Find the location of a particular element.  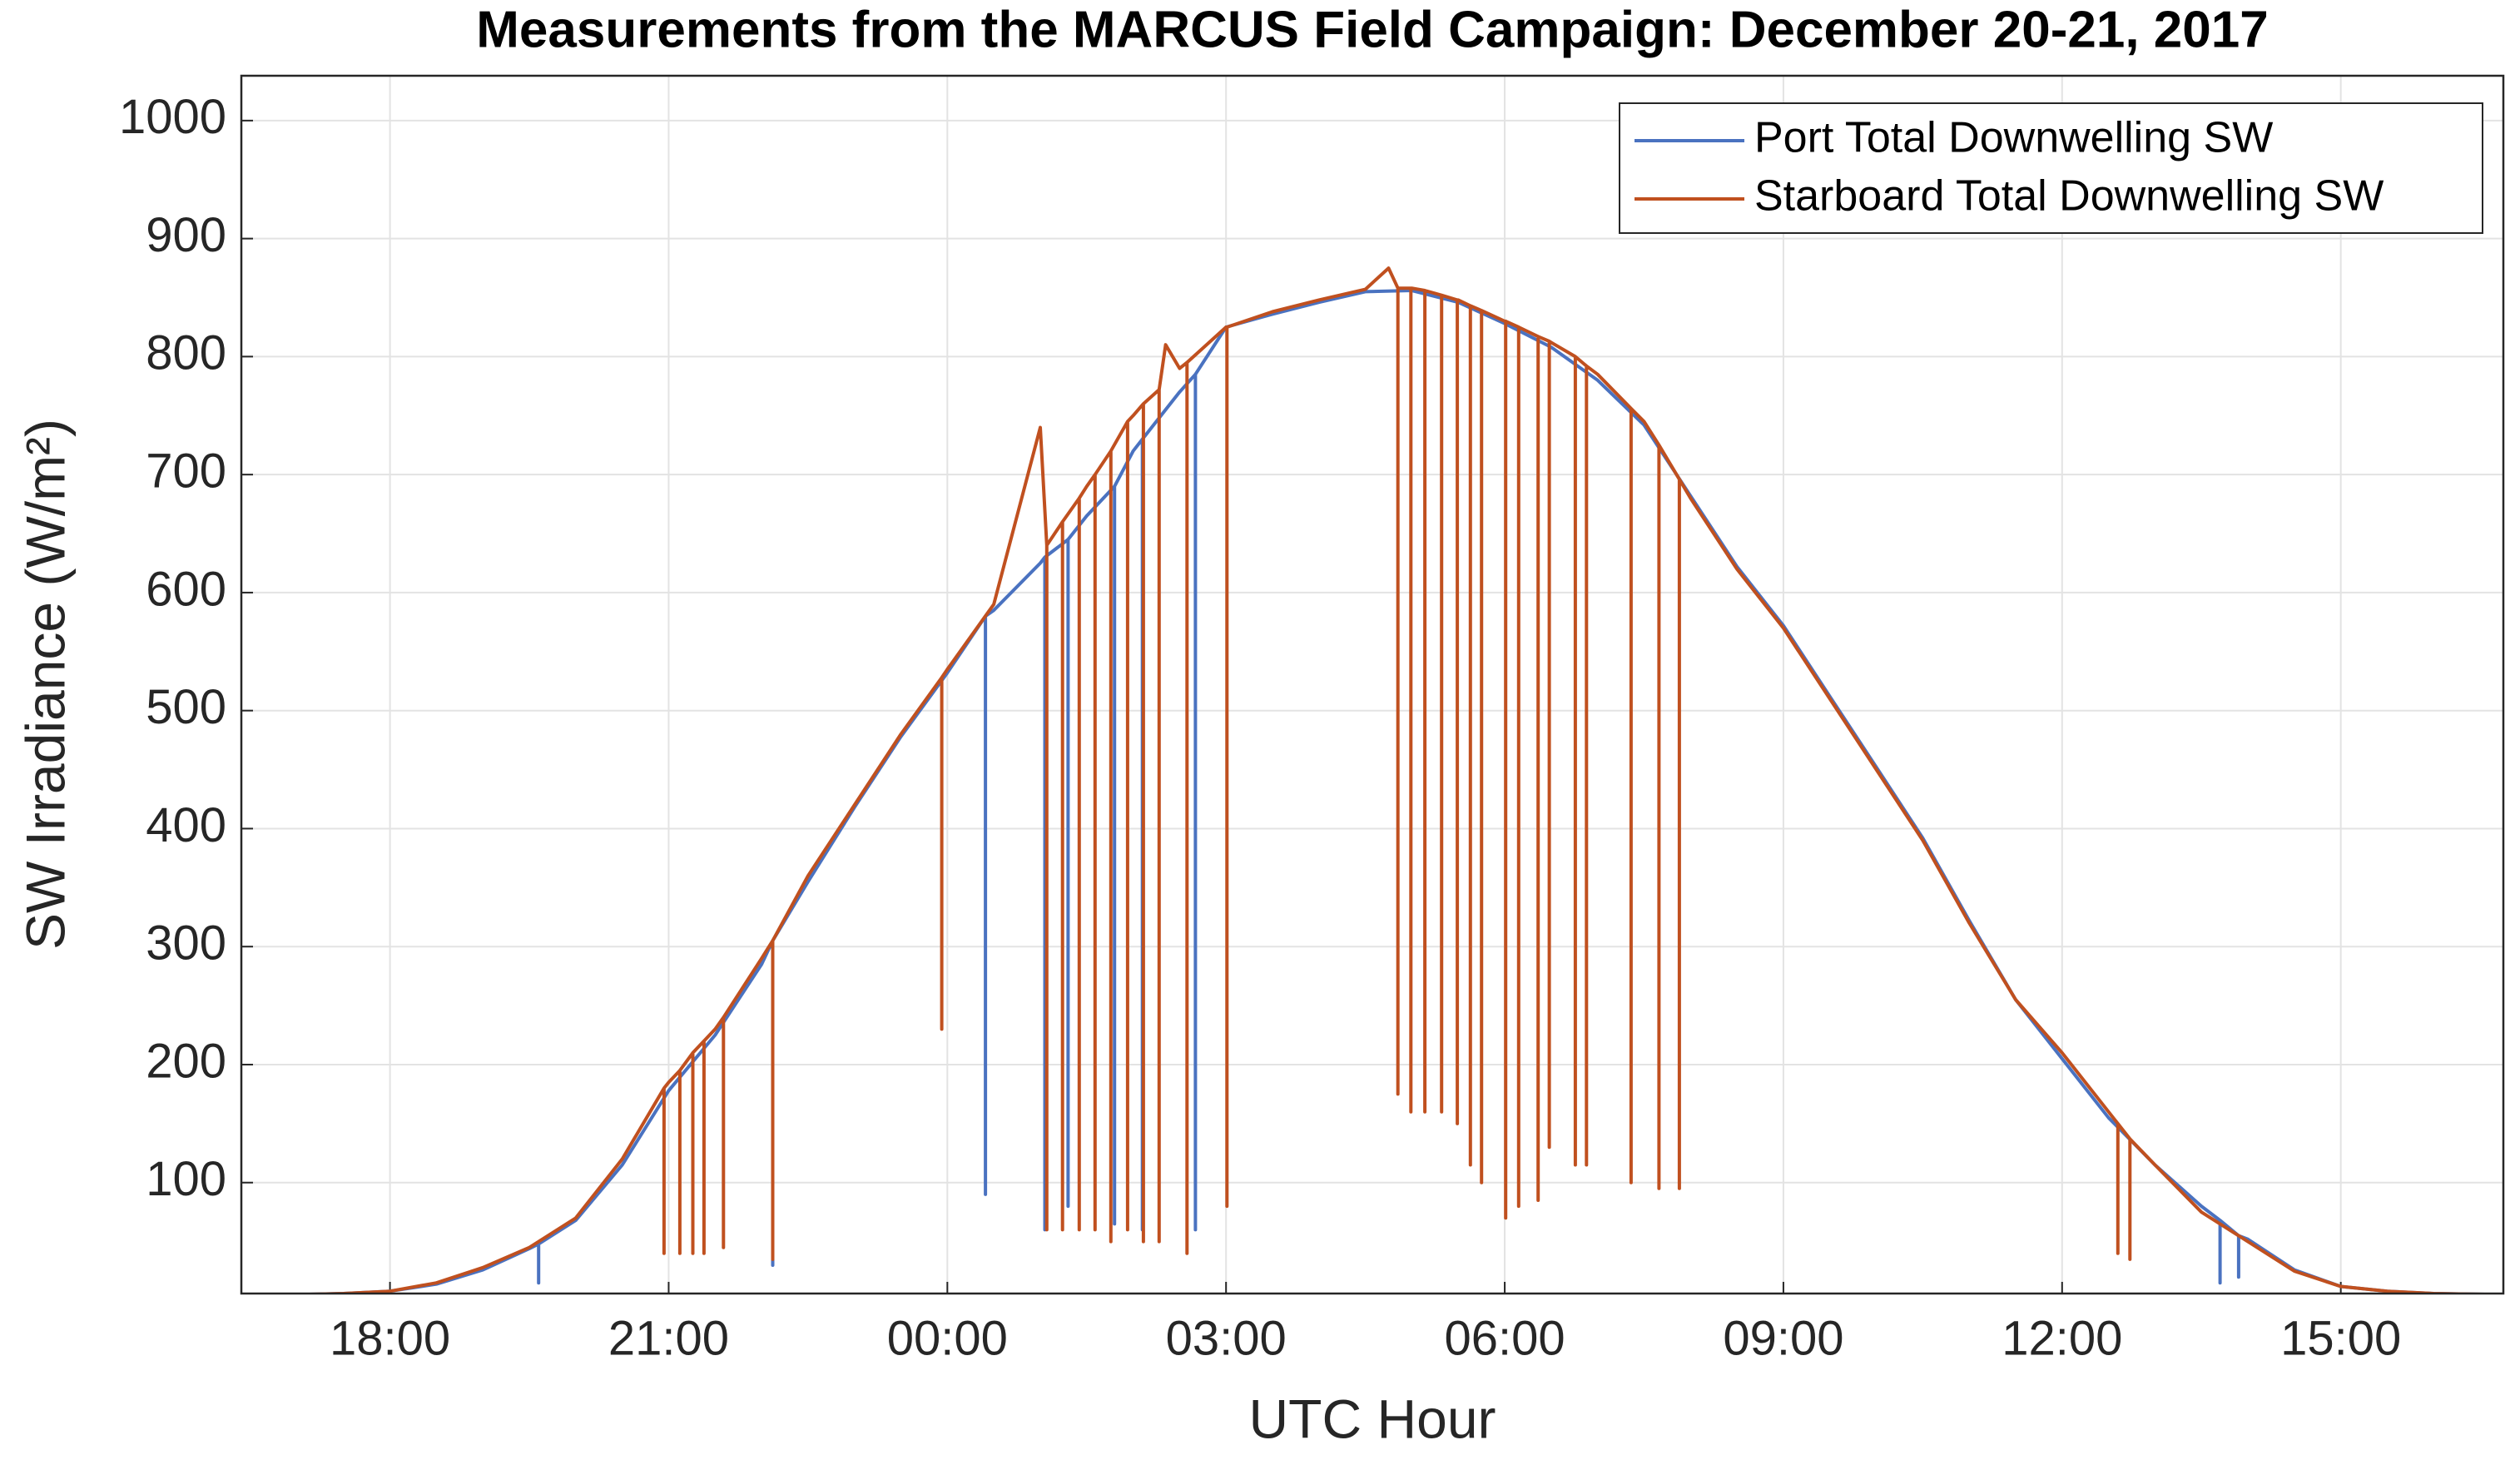

y-tick-label: 800 is located at coordinates (186, 353).